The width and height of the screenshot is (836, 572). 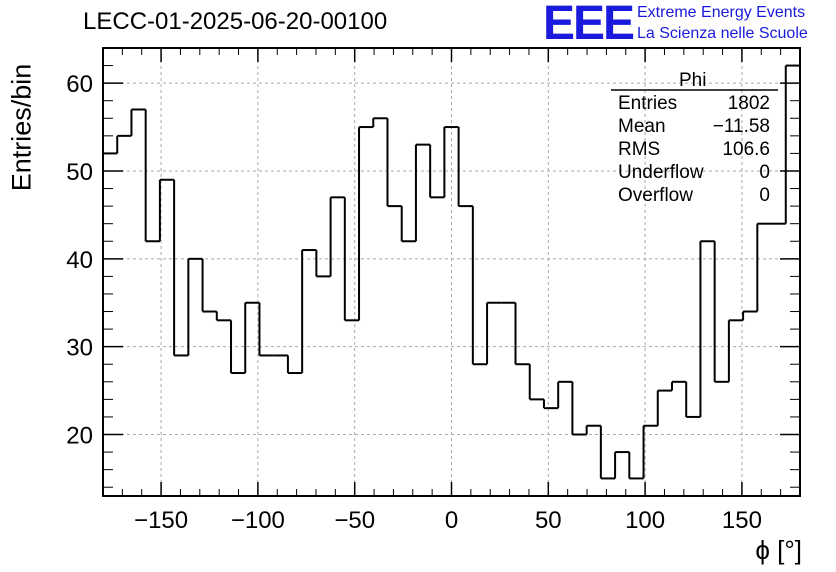 What do you see at coordinates (79, 260) in the screenshot?
I see `y-tick-label: 40` at bounding box center [79, 260].